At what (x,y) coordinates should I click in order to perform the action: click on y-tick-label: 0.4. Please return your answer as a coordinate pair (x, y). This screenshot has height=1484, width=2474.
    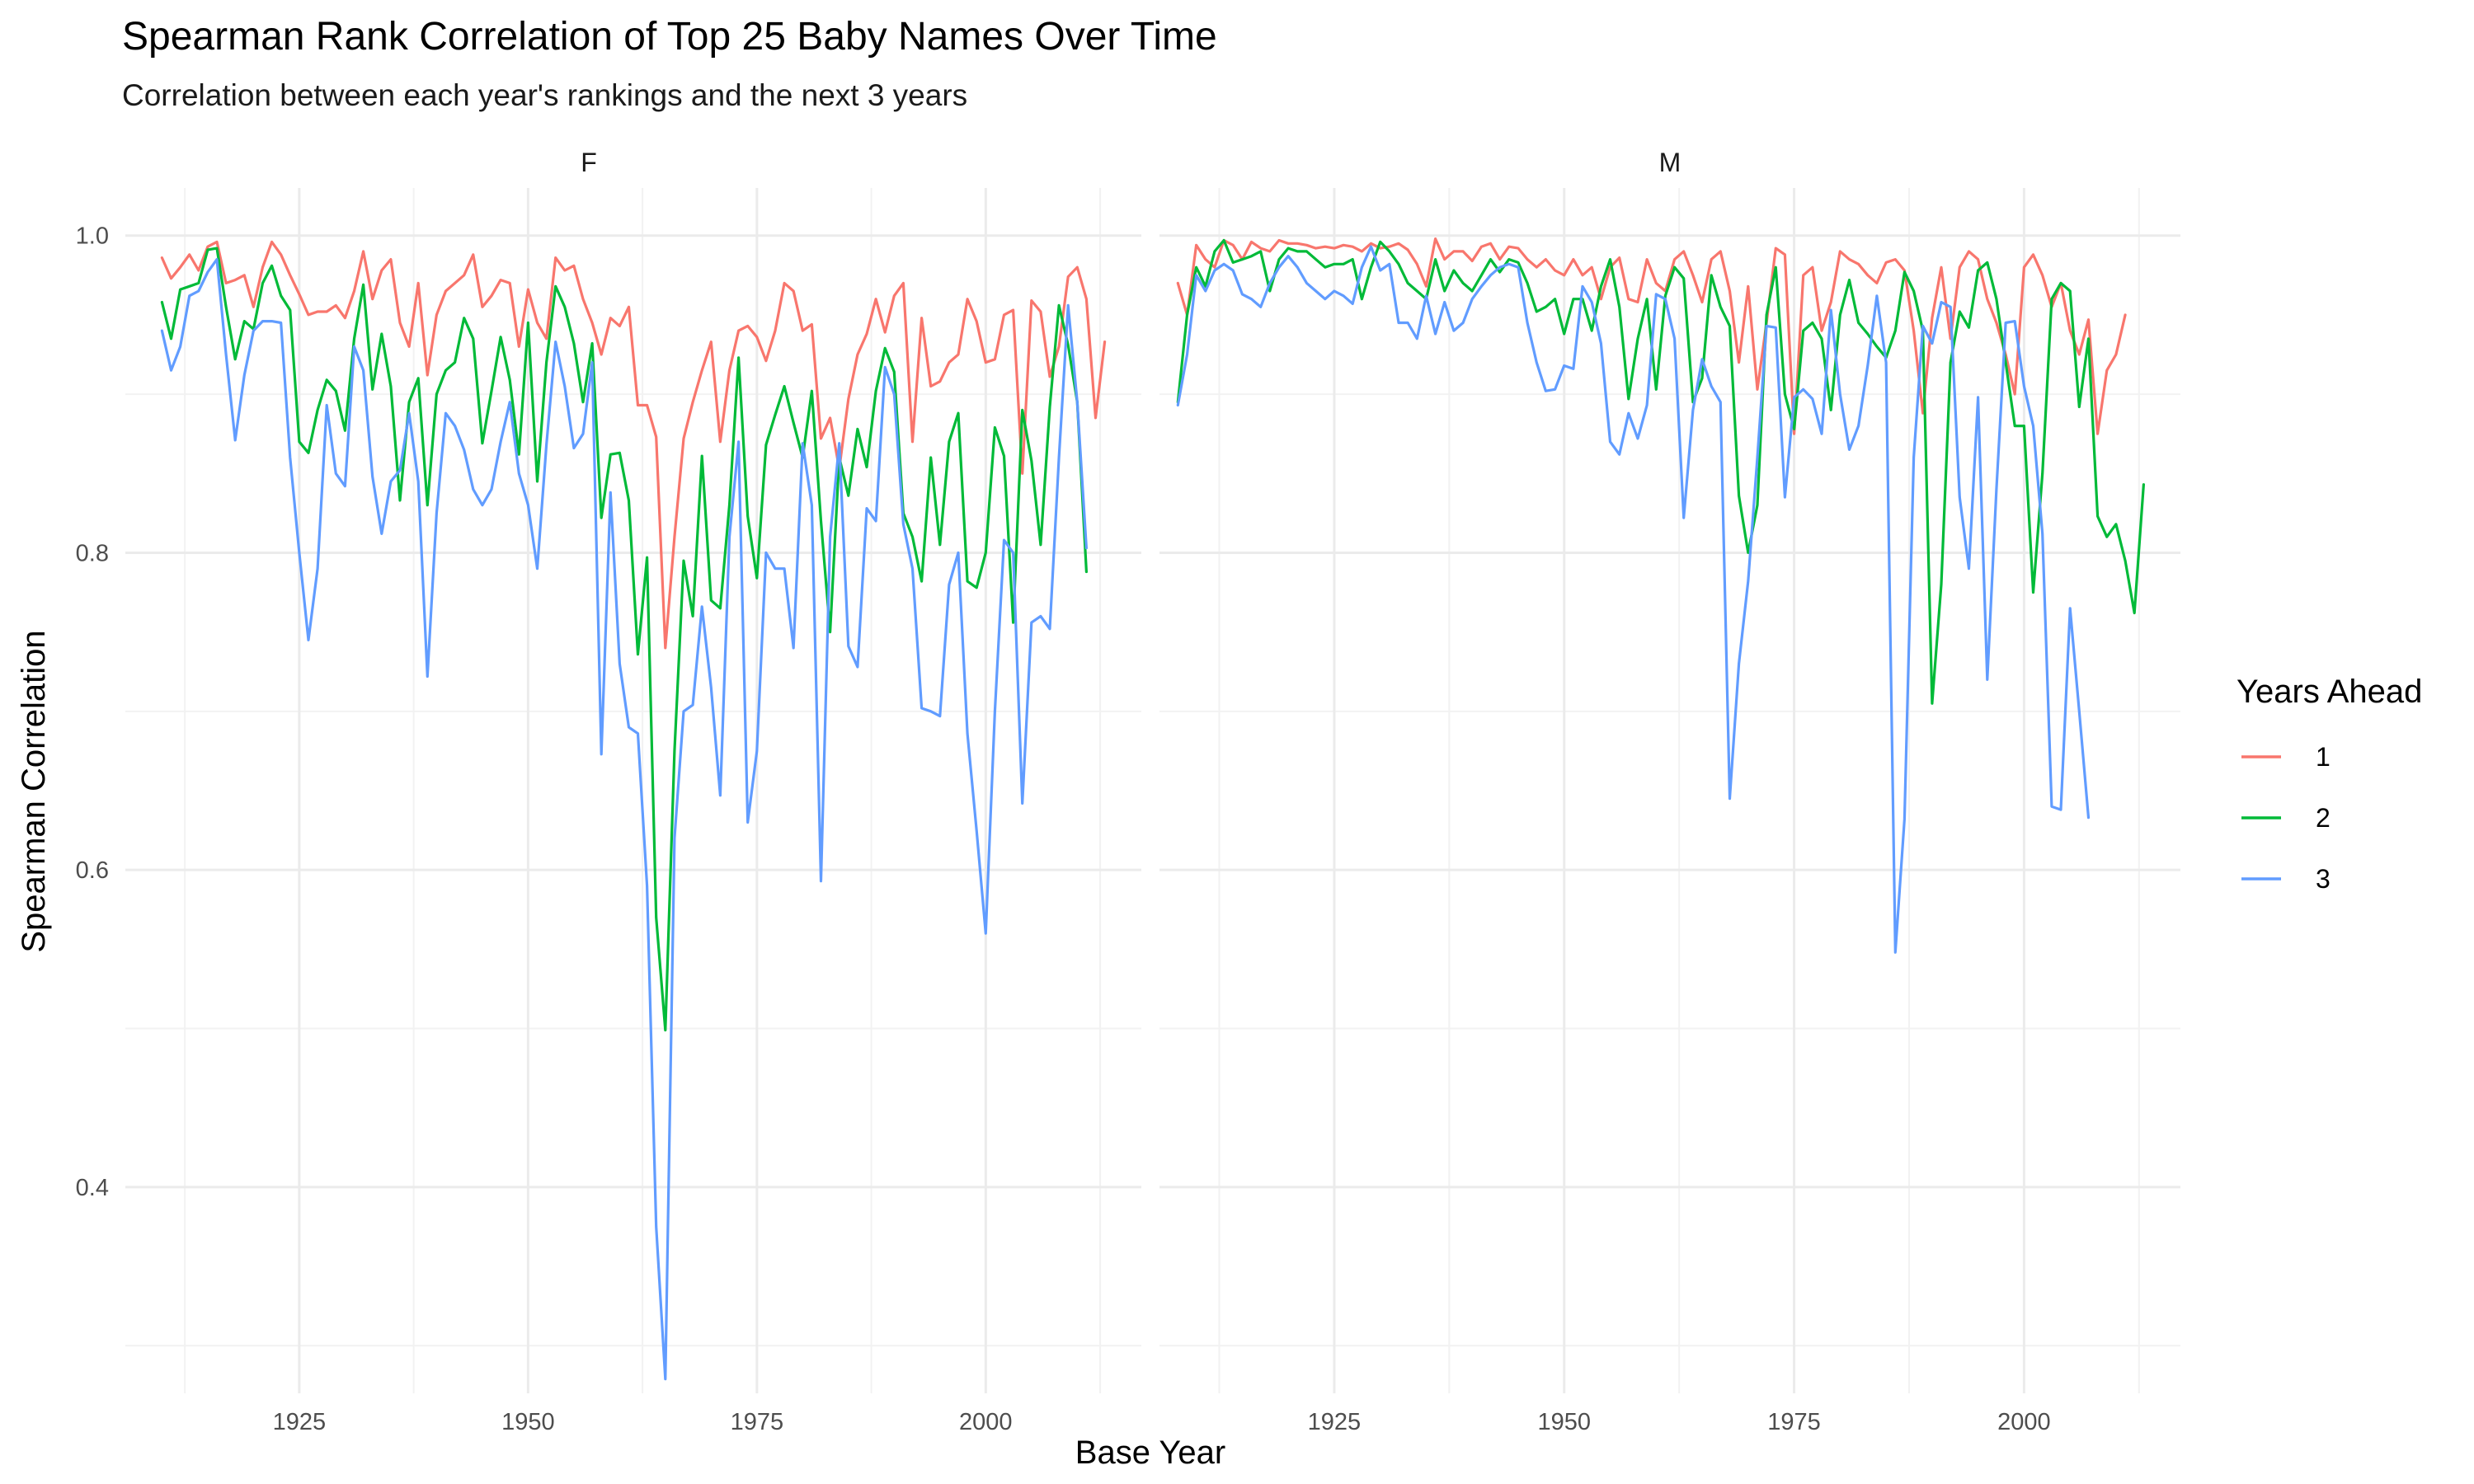
    Looking at the image, I should click on (92, 1188).